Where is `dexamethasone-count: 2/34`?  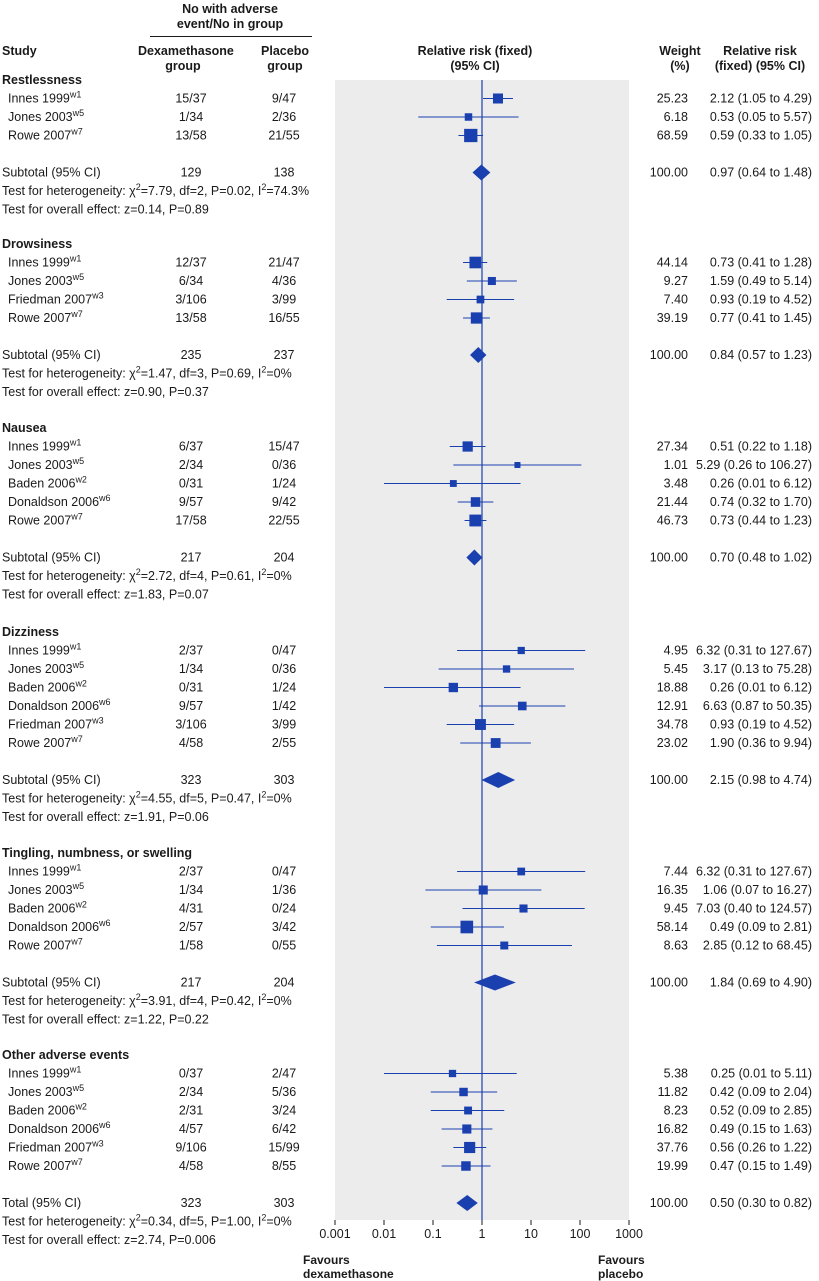
dexamethasone-count: 2/34 is located at coordinates (191, 1092).